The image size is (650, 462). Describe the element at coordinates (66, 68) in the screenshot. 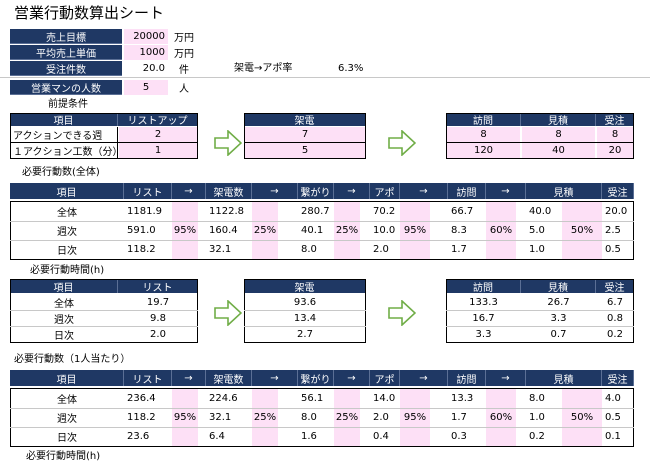

I see `summary-label: 受注件数` at that location.